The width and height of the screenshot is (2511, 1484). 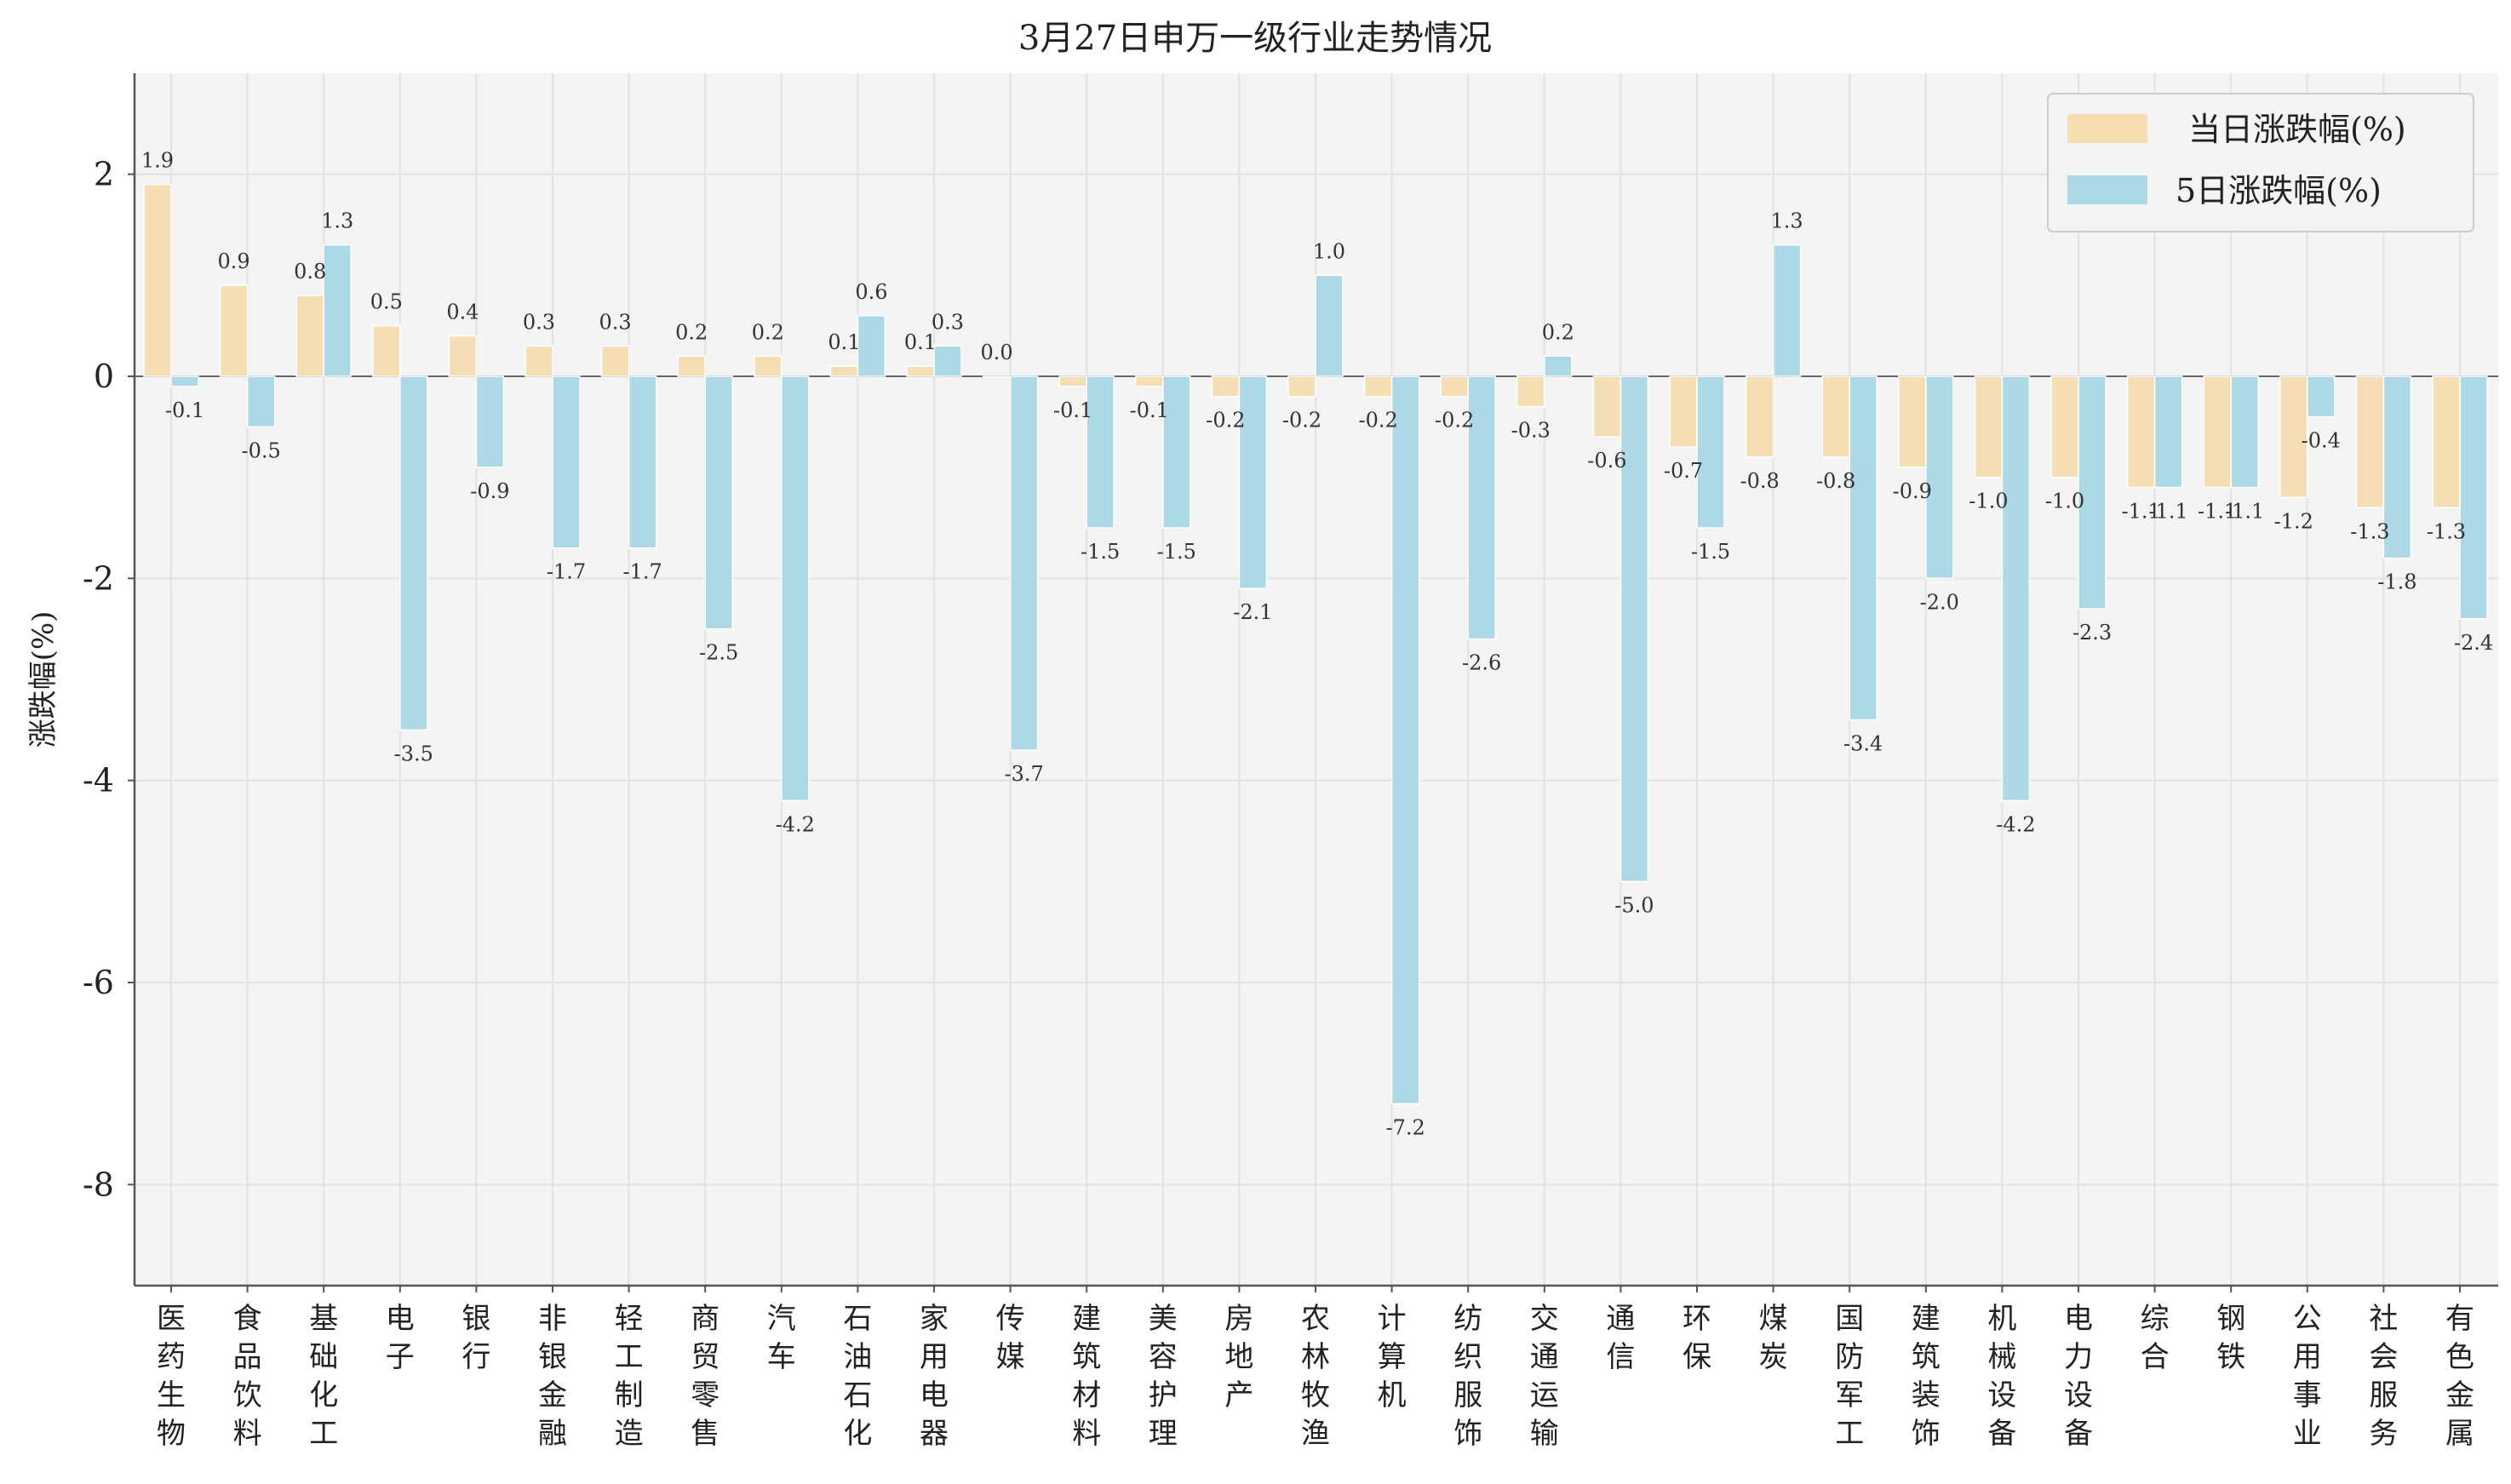 I want to click on data-label: -0.8, so click(x=1760, y=481).